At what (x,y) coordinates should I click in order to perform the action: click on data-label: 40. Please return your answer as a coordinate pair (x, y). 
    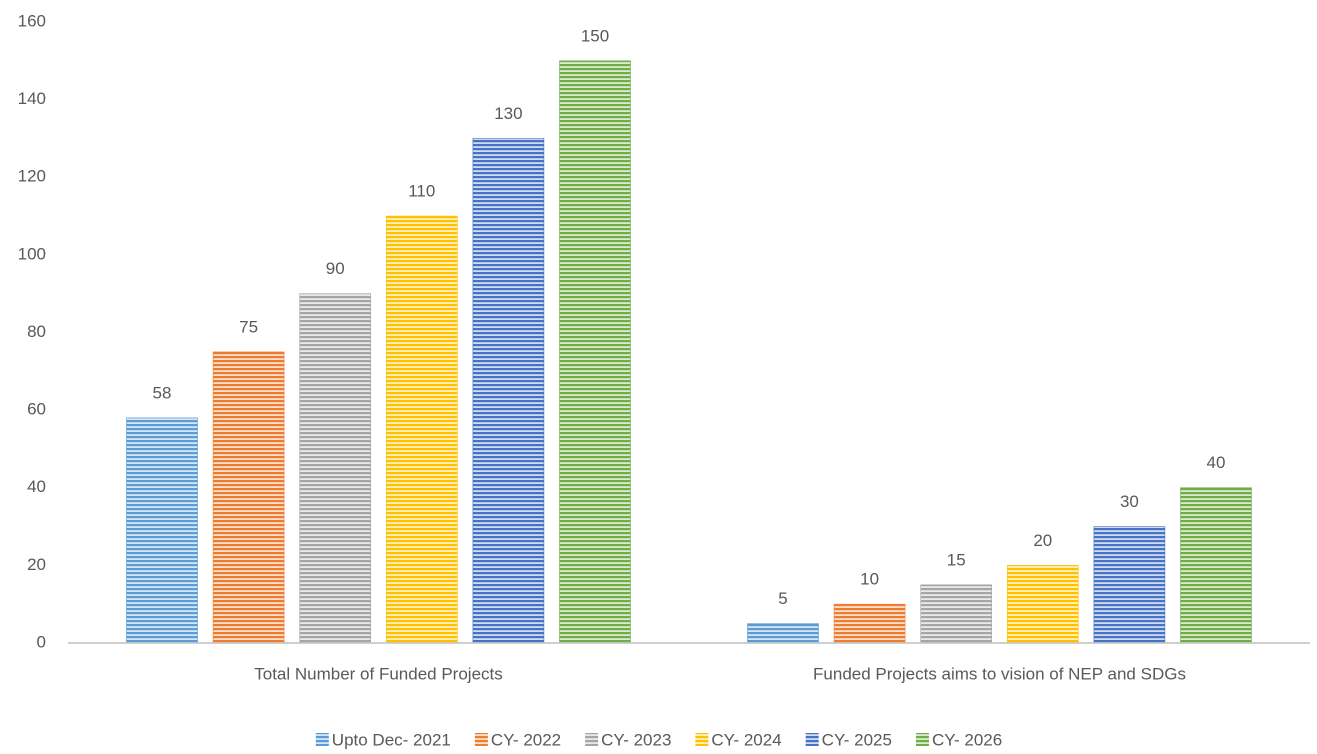
    Looking at the image, I should click on (1216, 462).